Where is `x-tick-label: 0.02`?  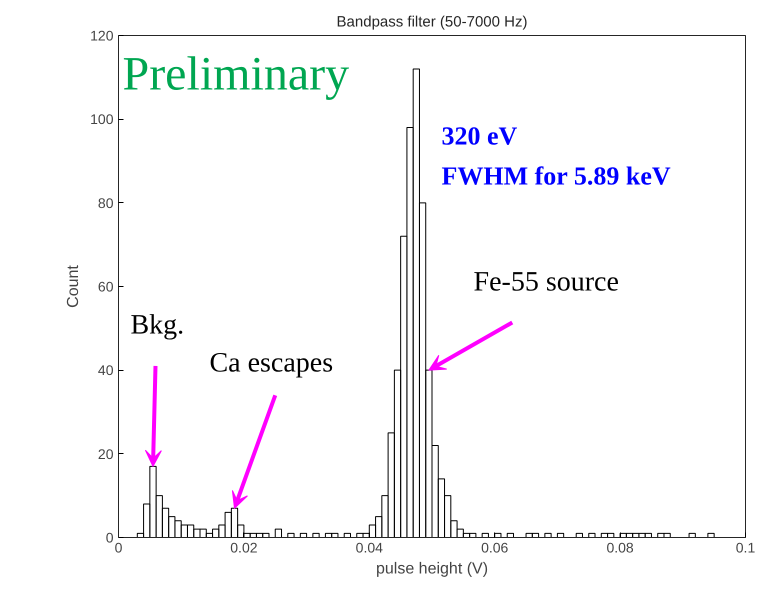 x-tick-label: 0.02 is located at coordinates (244, 548).